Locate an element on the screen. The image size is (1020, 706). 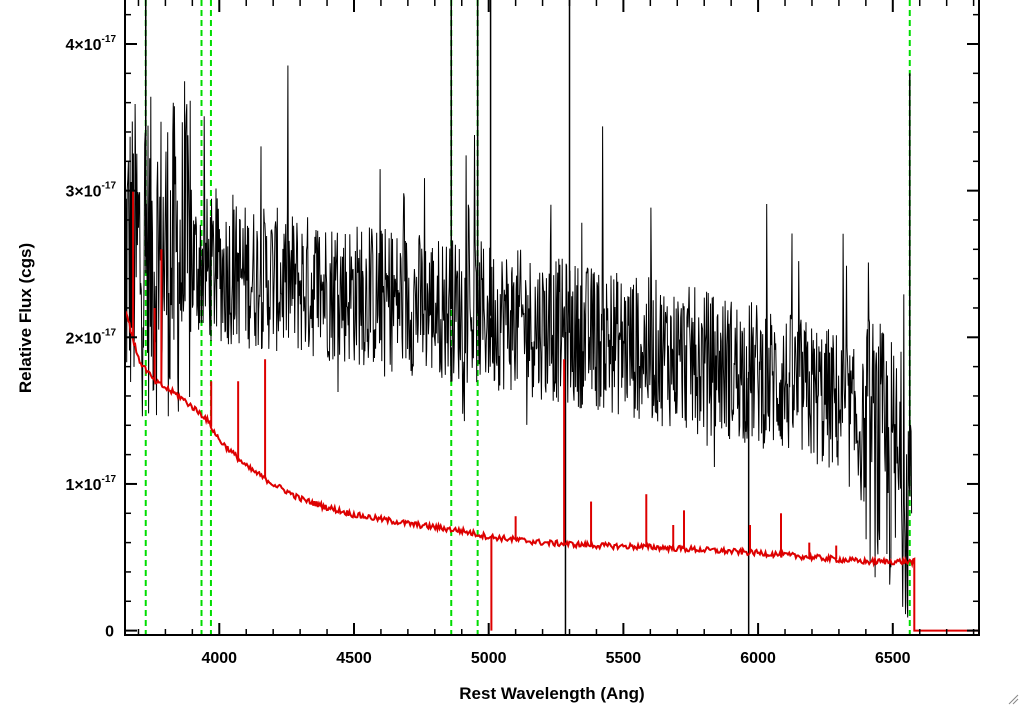
x-tick-label: 4500 is located at coordinates (354, 658).